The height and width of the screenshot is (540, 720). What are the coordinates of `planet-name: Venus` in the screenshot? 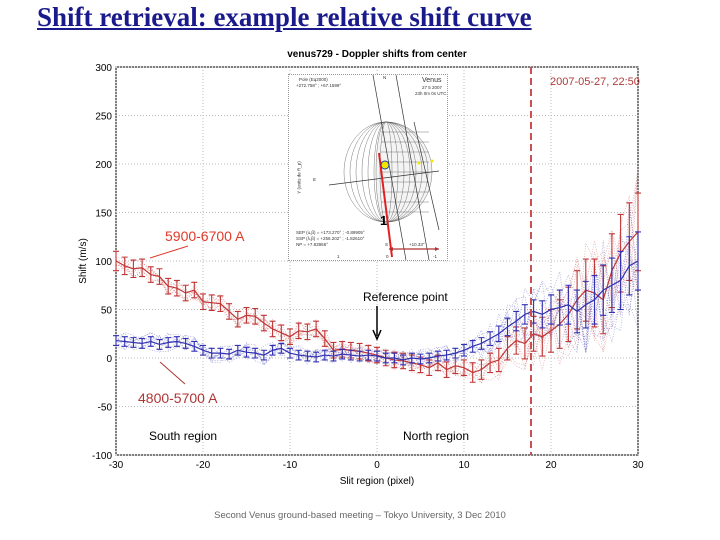 It's located at (432, 80).